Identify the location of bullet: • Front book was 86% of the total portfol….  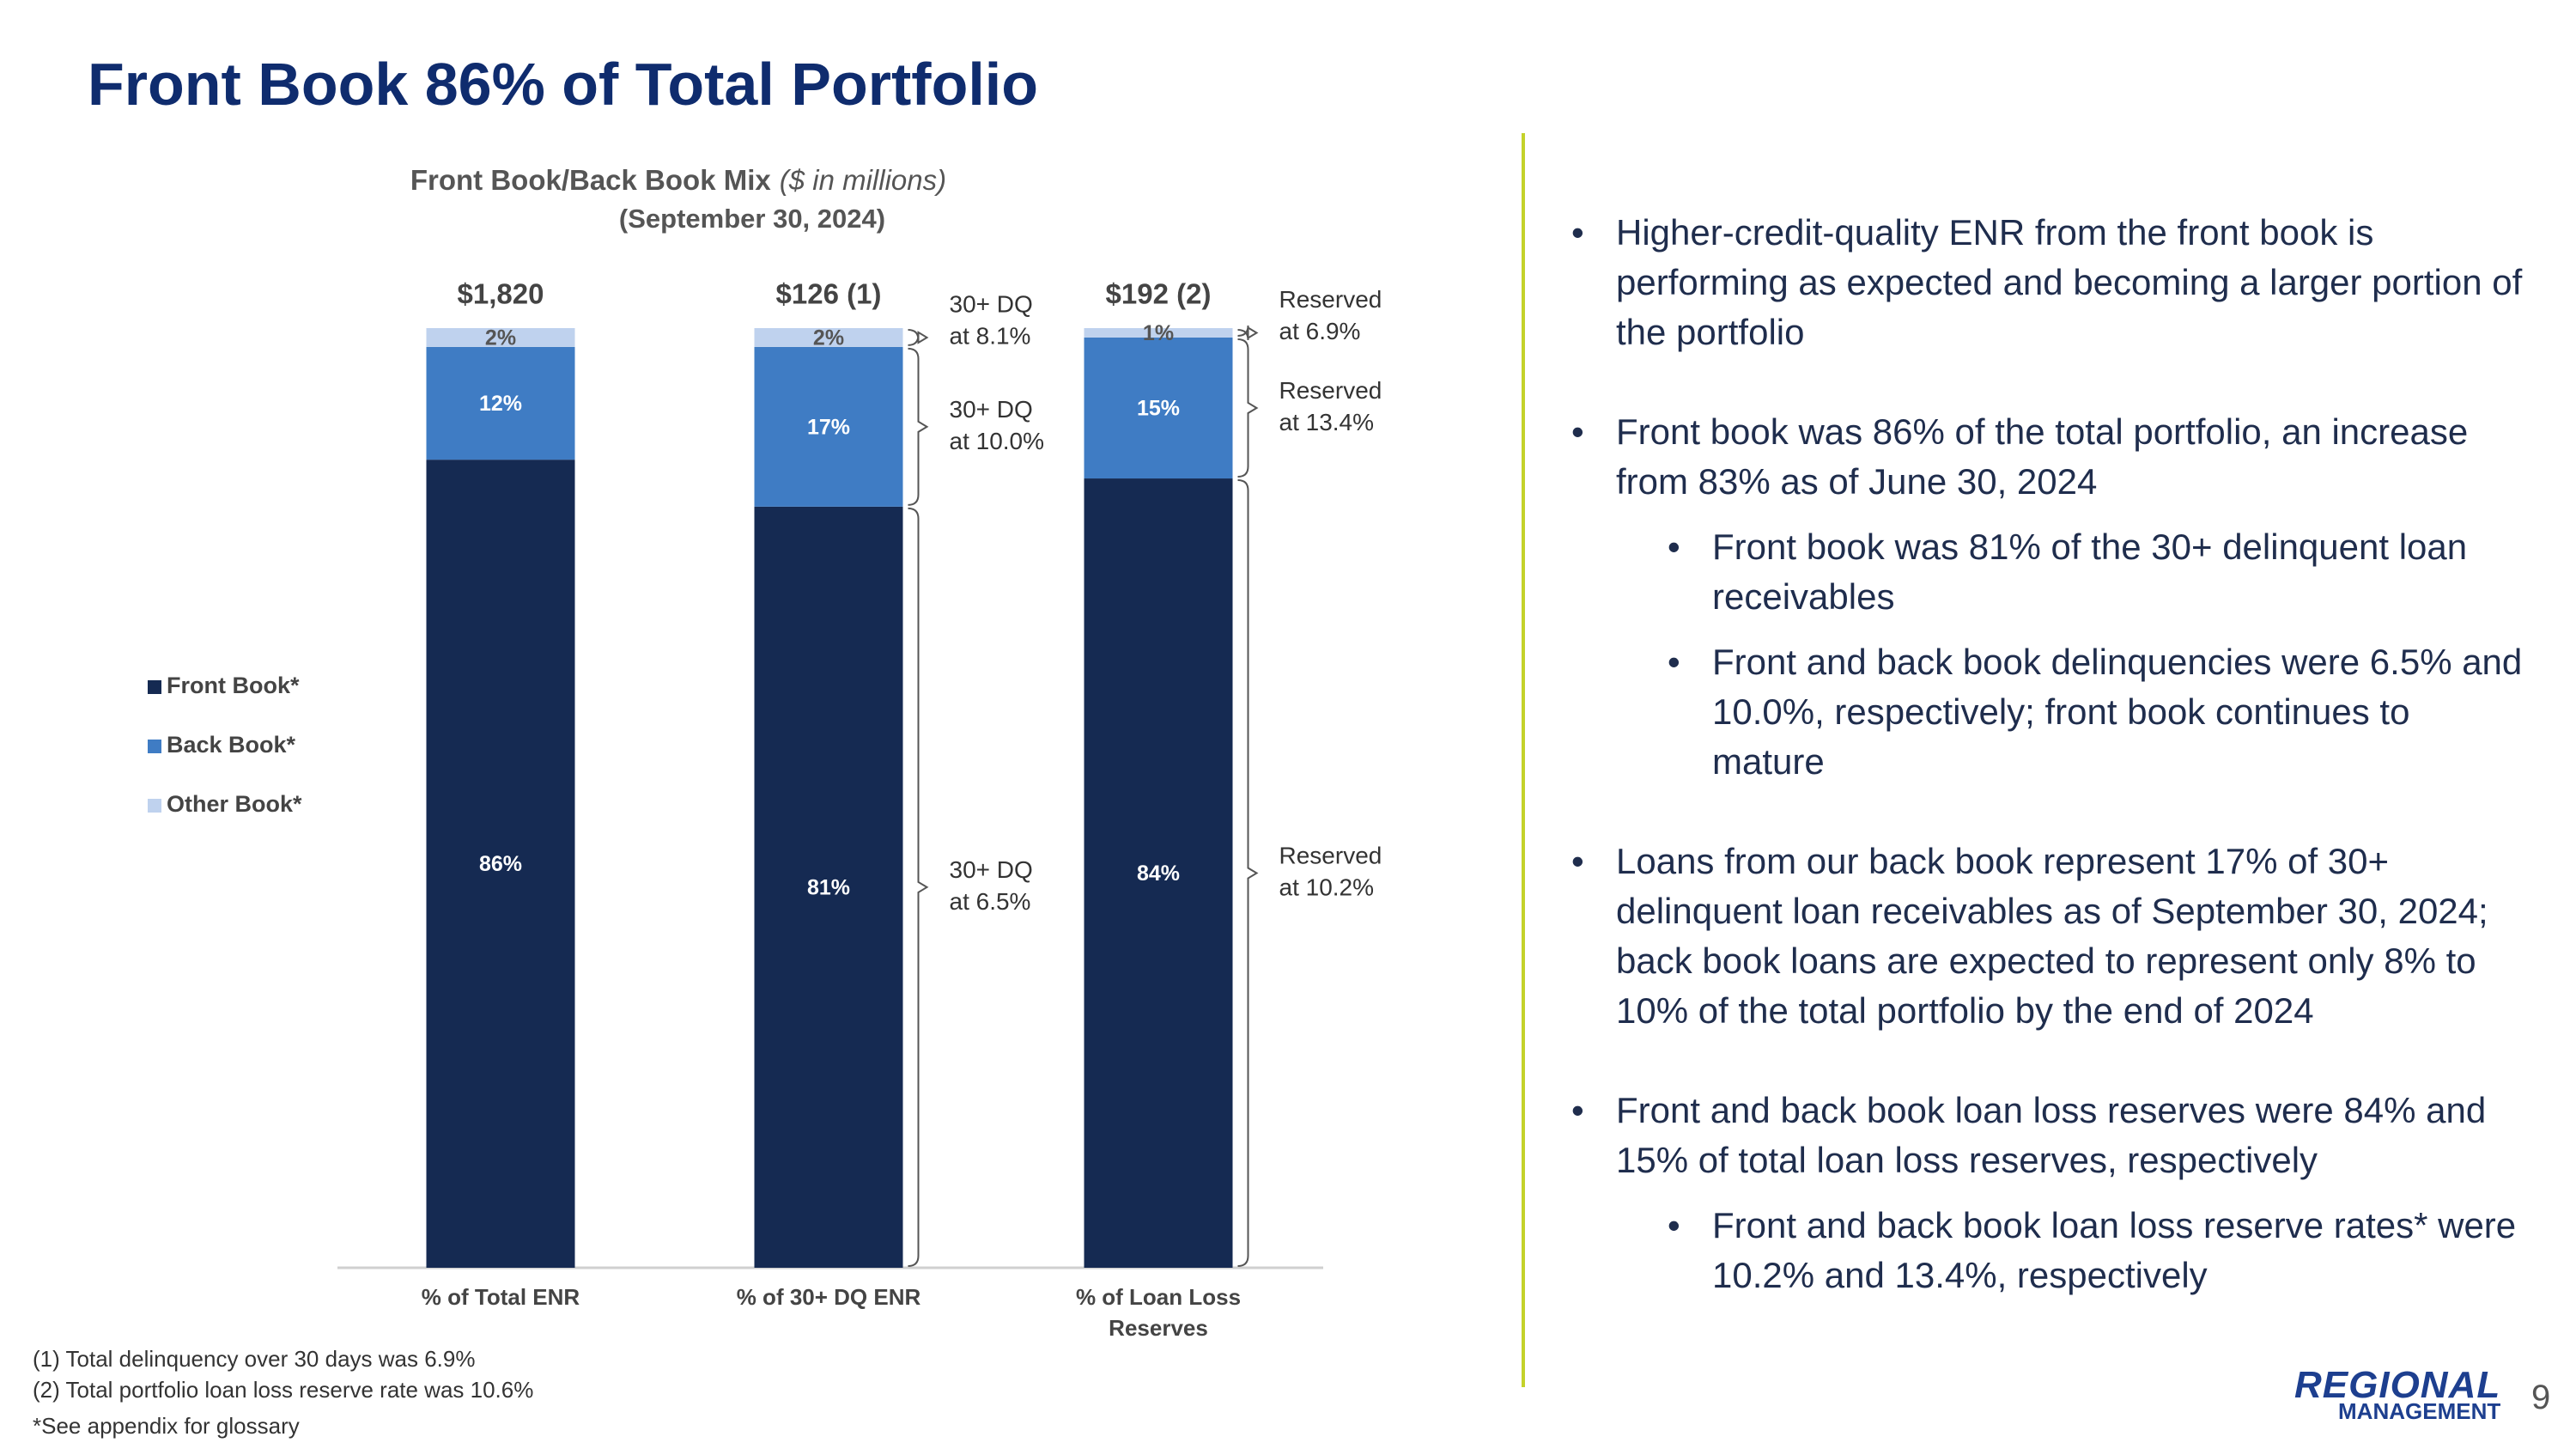
(2048, 457).